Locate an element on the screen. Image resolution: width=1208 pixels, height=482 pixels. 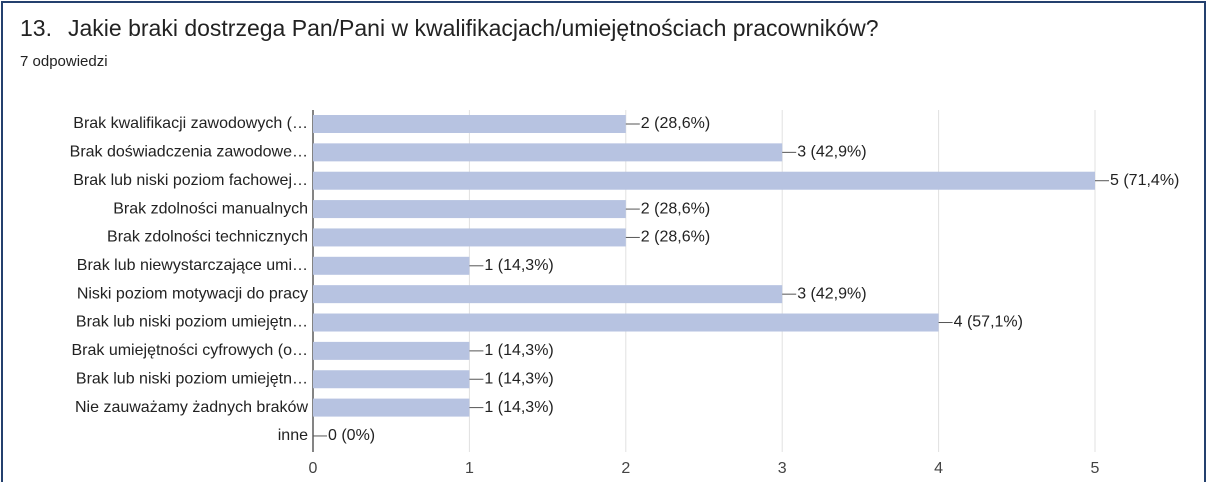
y-tick-label: inne is located at coordinates (293, 435).